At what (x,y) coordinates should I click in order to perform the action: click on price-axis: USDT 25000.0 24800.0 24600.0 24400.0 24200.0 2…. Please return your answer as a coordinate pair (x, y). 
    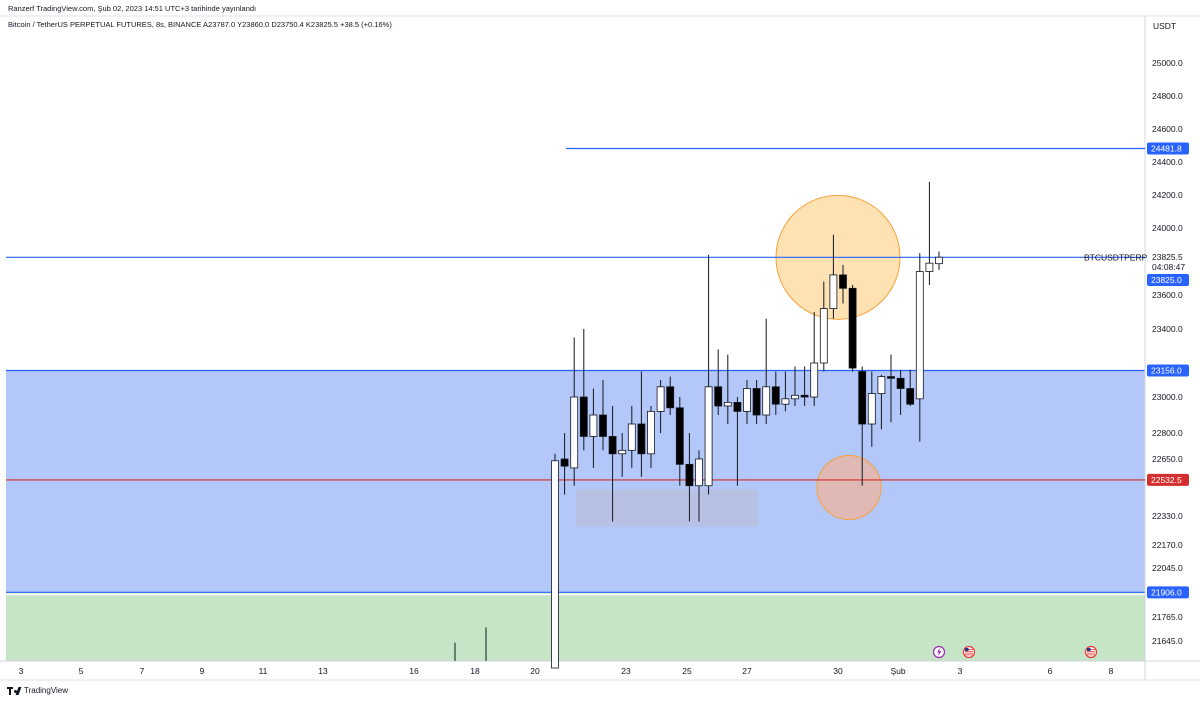
    Looking at the image, I should click on (1168, 333).